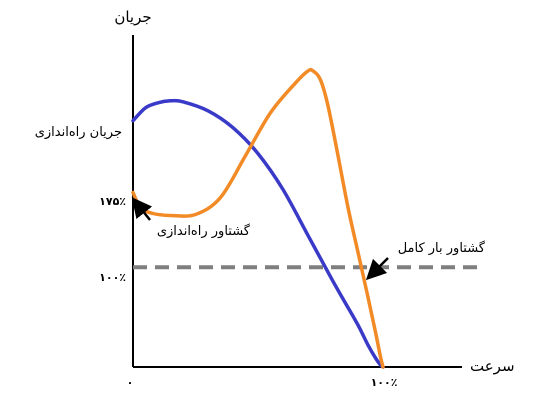 Image resolution: width=547 pixels, height=405 pixels. I want to click on starting-torque-arrow, so click(142, 209).